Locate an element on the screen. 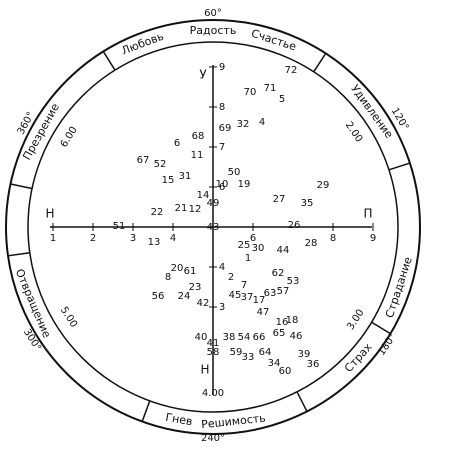 The height and width of the screenshot is (450, 459). point-label: 34 is located at coordinates (274, 363).